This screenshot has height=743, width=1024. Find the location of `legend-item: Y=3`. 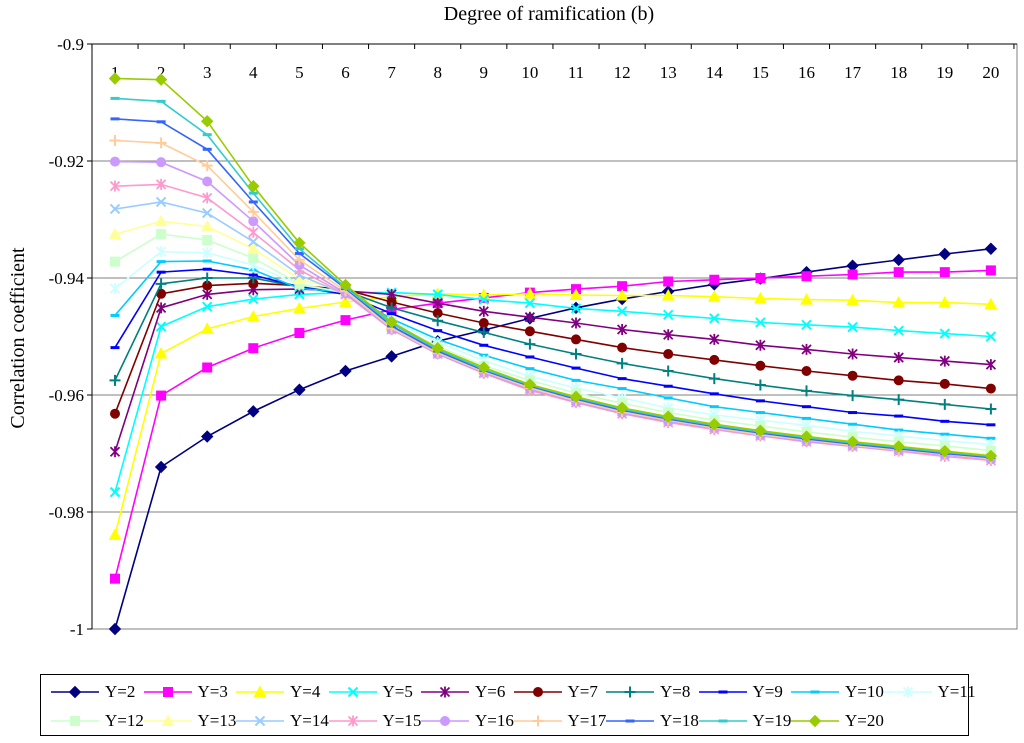

legend-item: Y=3 is located at coordinates (188, 692).